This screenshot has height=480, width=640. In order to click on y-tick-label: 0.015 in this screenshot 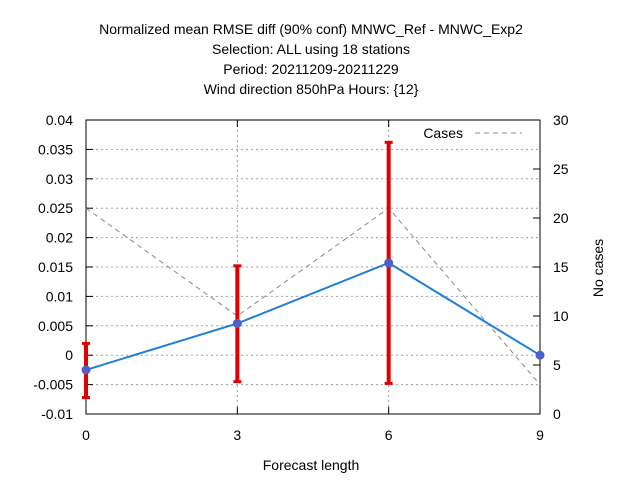, I will do `click(55, 267)`.